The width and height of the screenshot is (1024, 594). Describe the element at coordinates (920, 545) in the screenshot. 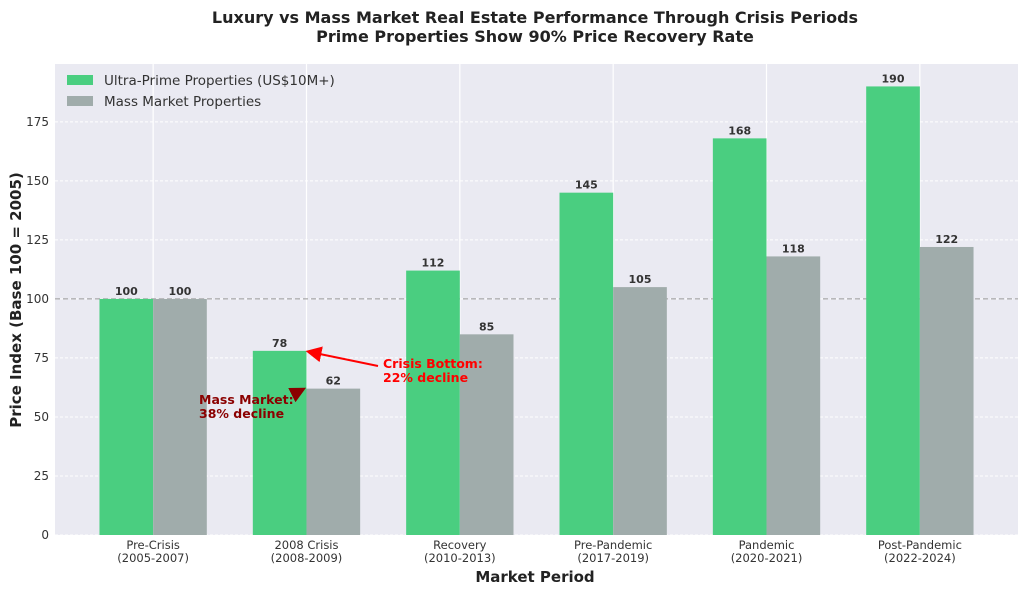

I see `x-tick-label: Post-Pandemic` at that location.